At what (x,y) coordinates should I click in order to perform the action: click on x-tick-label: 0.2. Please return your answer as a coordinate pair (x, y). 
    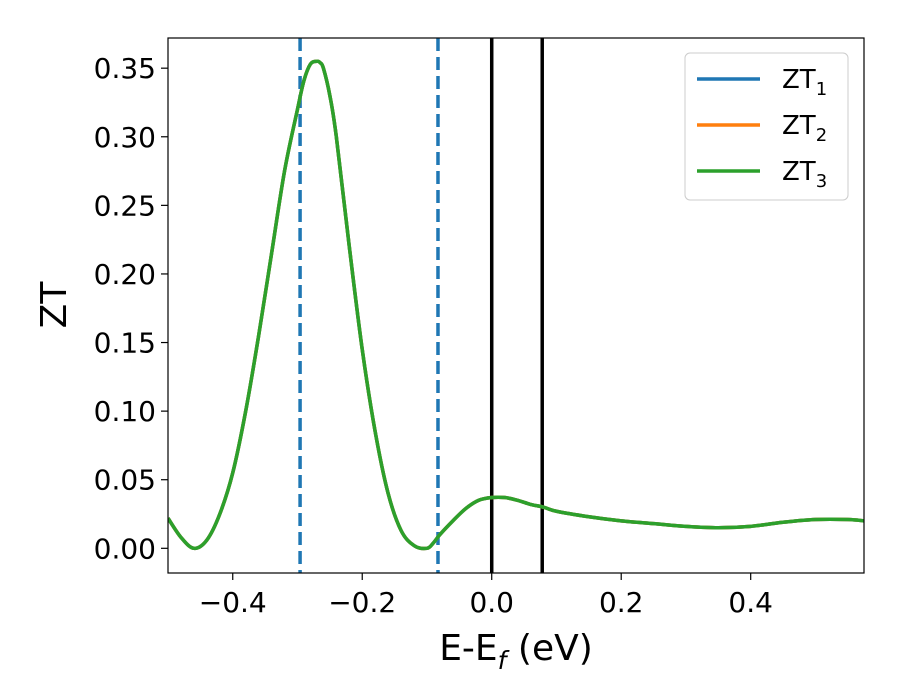
    Looking at the image, I should click on (621, 602).